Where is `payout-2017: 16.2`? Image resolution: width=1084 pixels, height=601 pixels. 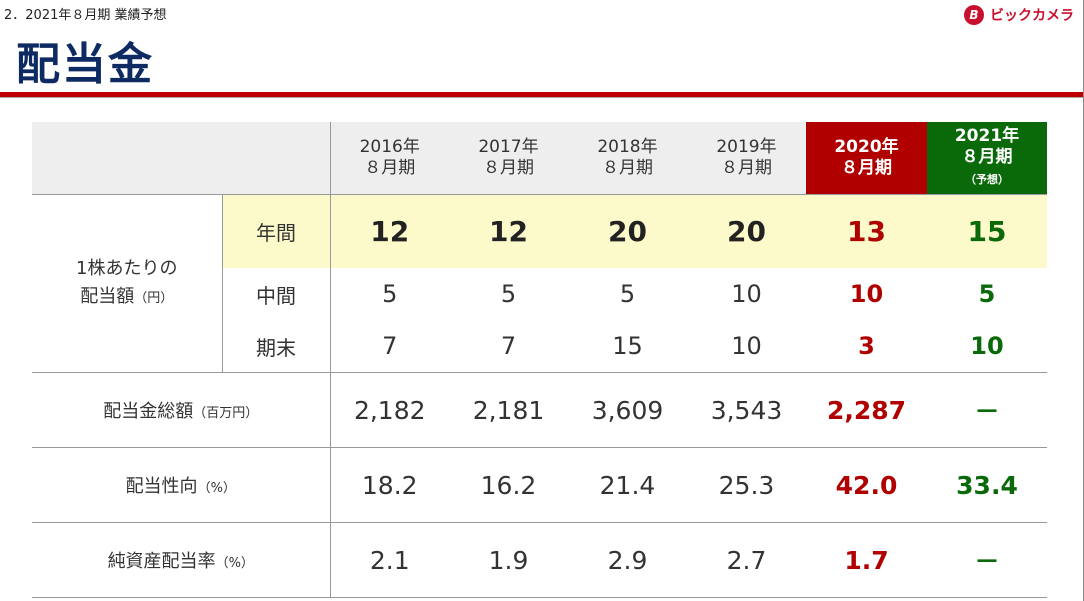
payout-2017: 16.2 is located at coordinates (508, 485).